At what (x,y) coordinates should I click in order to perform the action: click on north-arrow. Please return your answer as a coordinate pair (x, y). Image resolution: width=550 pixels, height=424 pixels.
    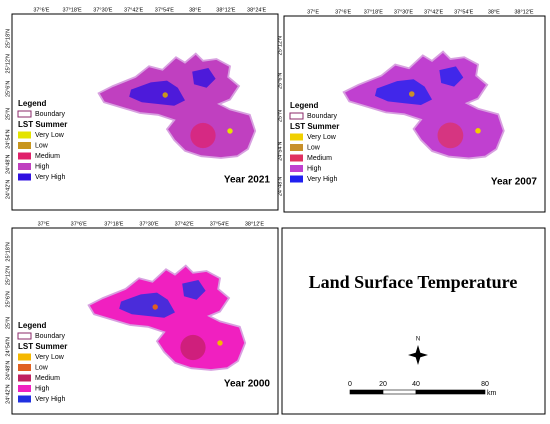
    Looking at the image, I should click on (418, 355).